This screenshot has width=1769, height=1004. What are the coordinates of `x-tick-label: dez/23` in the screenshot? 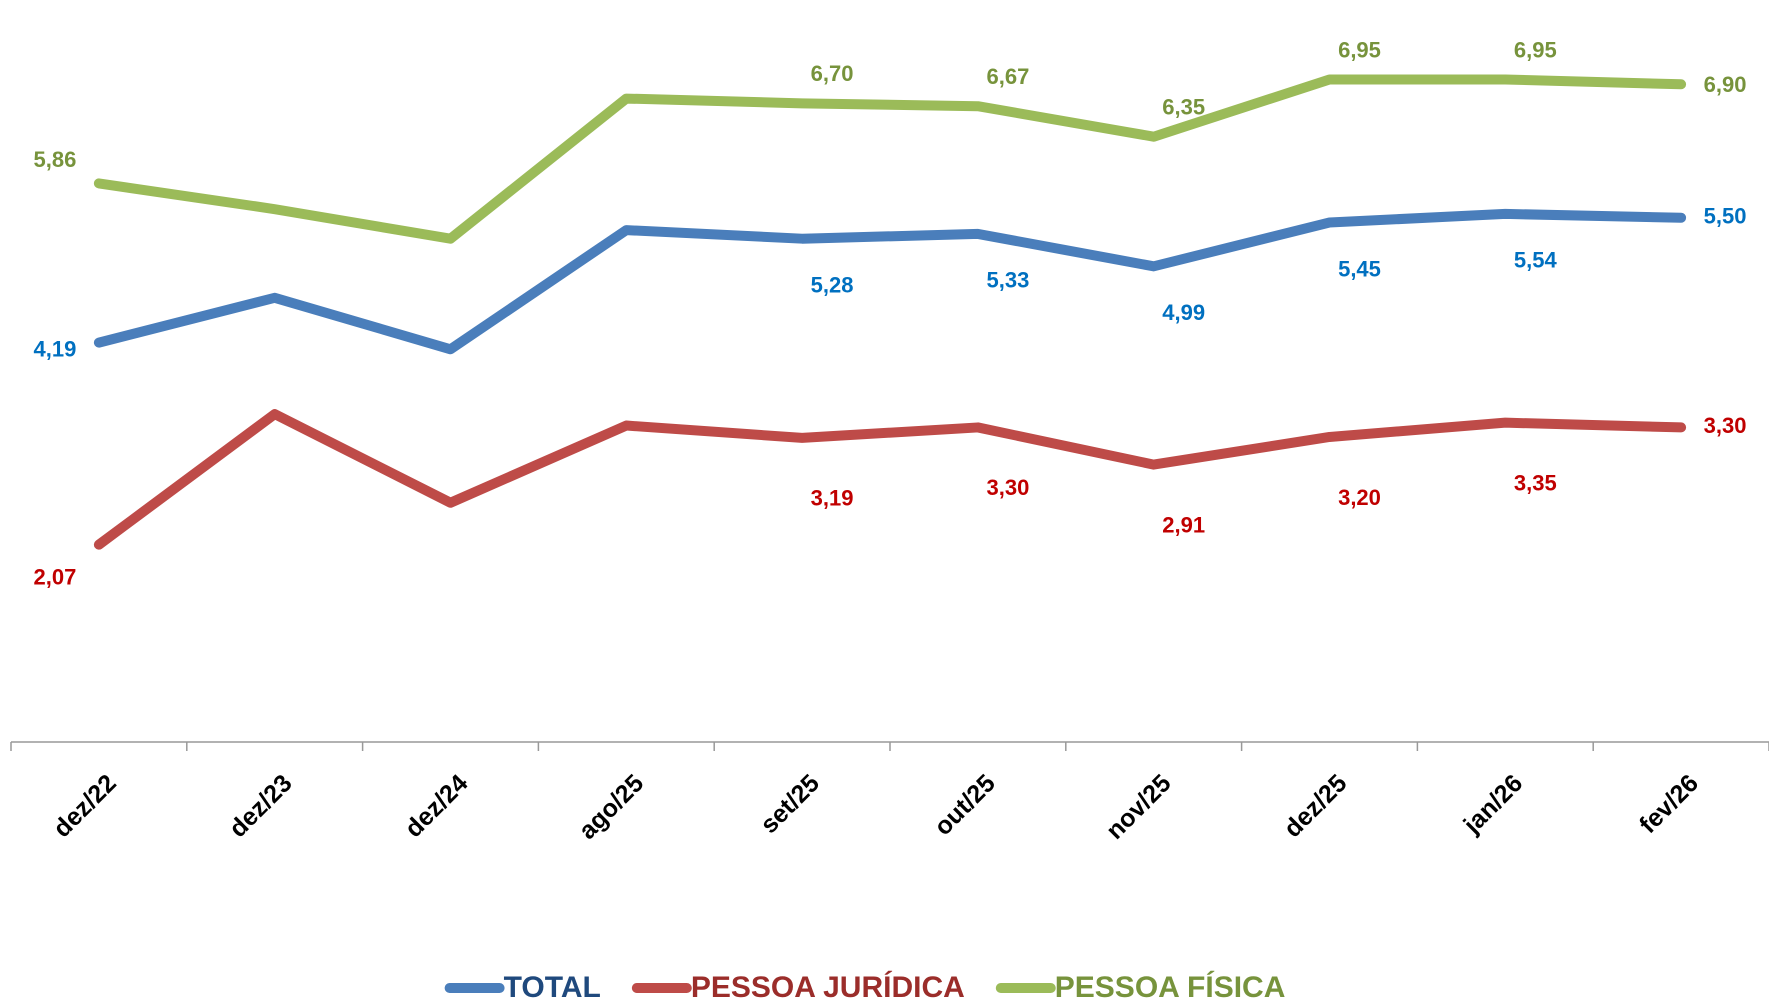 It's located at (261, 806).